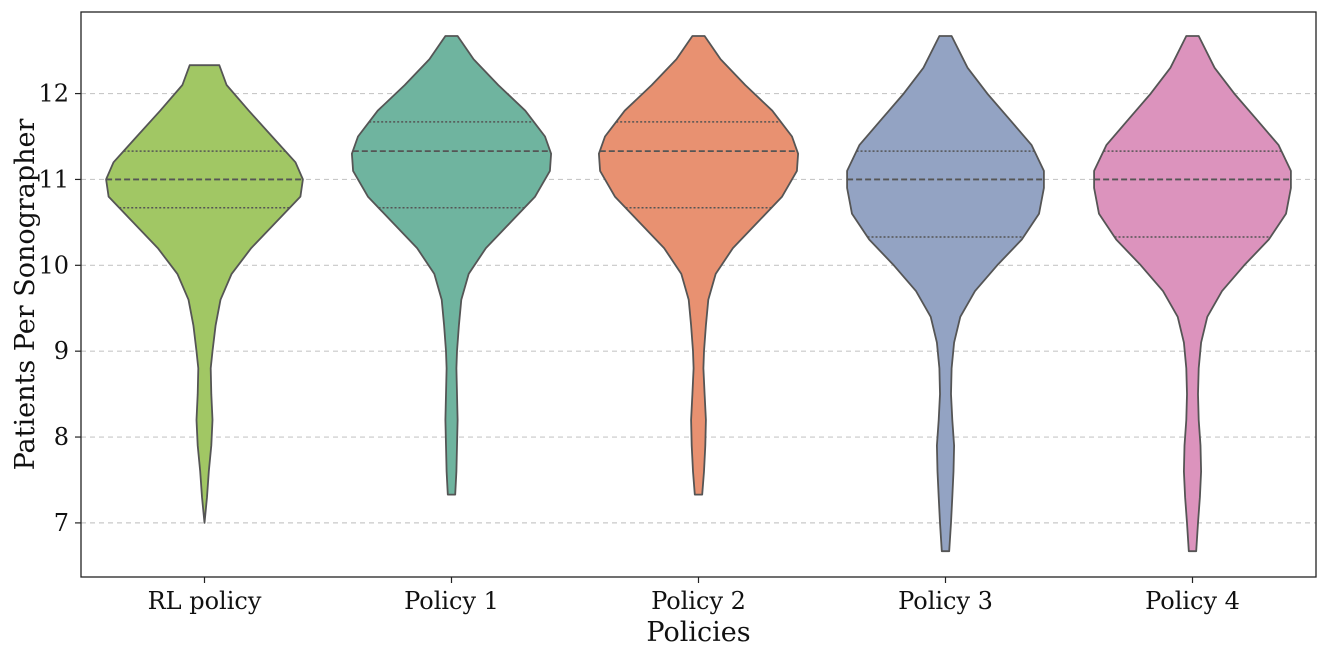  Describe the element at coordinates (451, 601) in the screenshot. I see `x-tick-label: Policy 1` at that location.